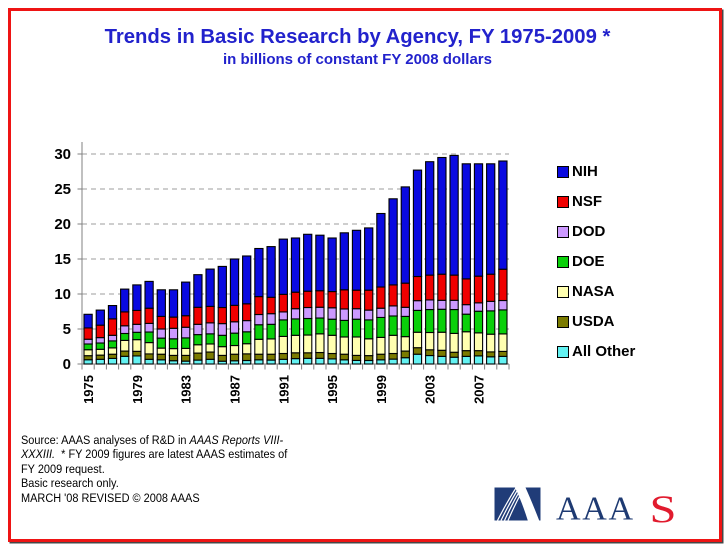  Describe the element at coordinates (62, 294) in the screenshot. I see `svg-text: 10` at that location.